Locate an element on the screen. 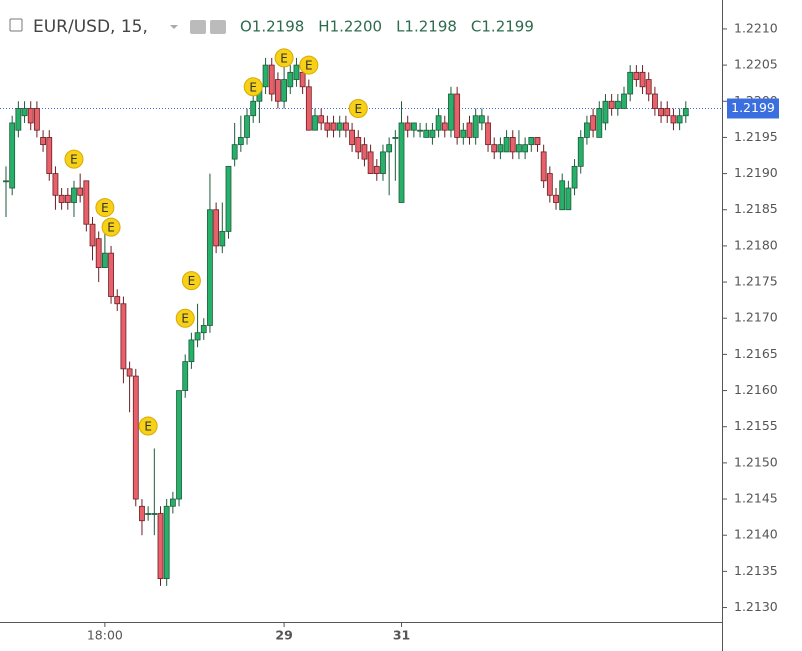 The height and width of the screenshot is (651, 802). last-price-label: 1.2199 is located at coordinates (753, 107).